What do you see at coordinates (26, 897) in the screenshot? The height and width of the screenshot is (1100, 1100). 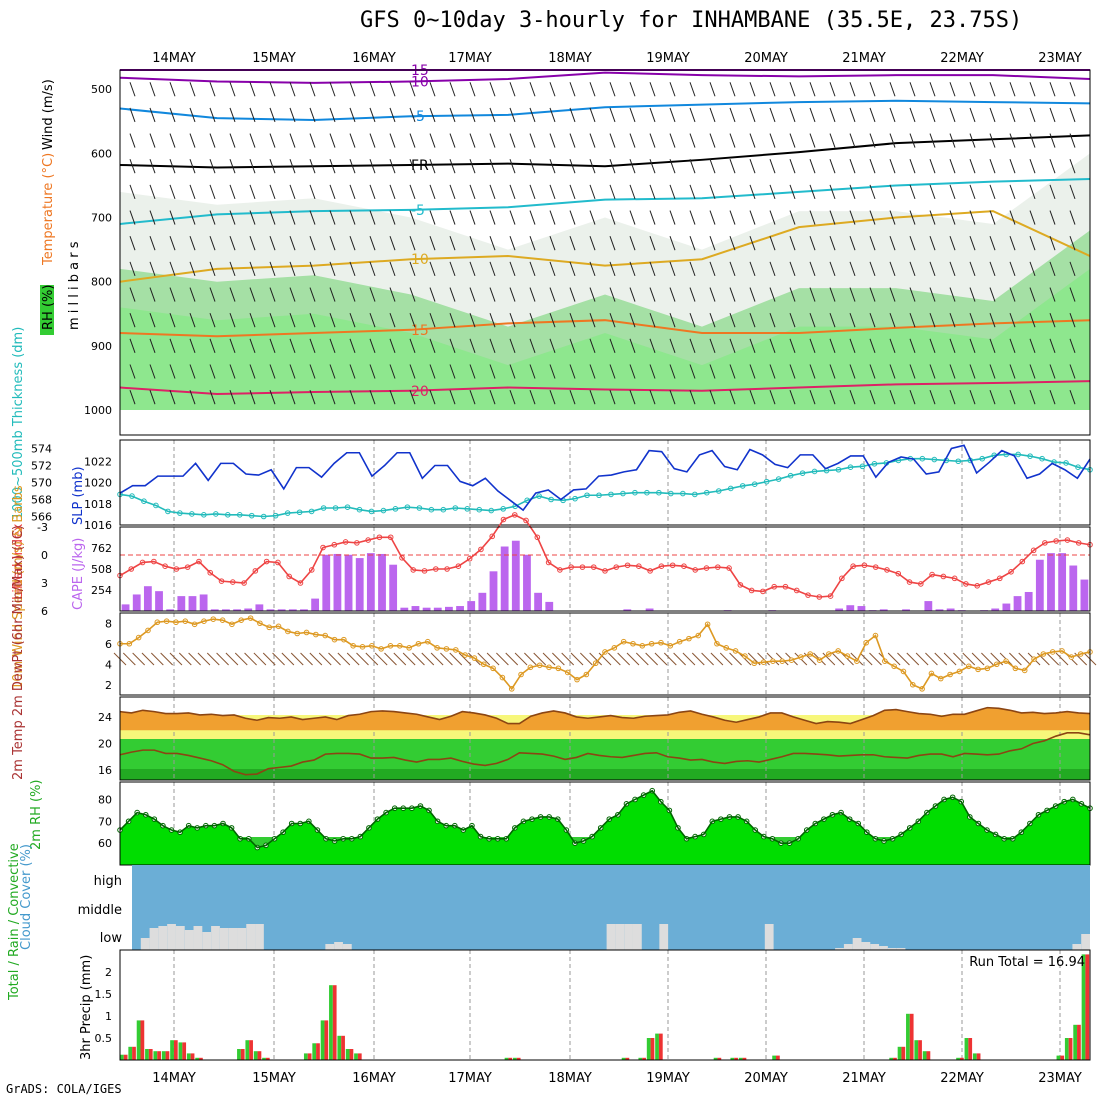 I see `cloud-axis-label: Cloud Cover (%)` at bounding box center [26, 897].